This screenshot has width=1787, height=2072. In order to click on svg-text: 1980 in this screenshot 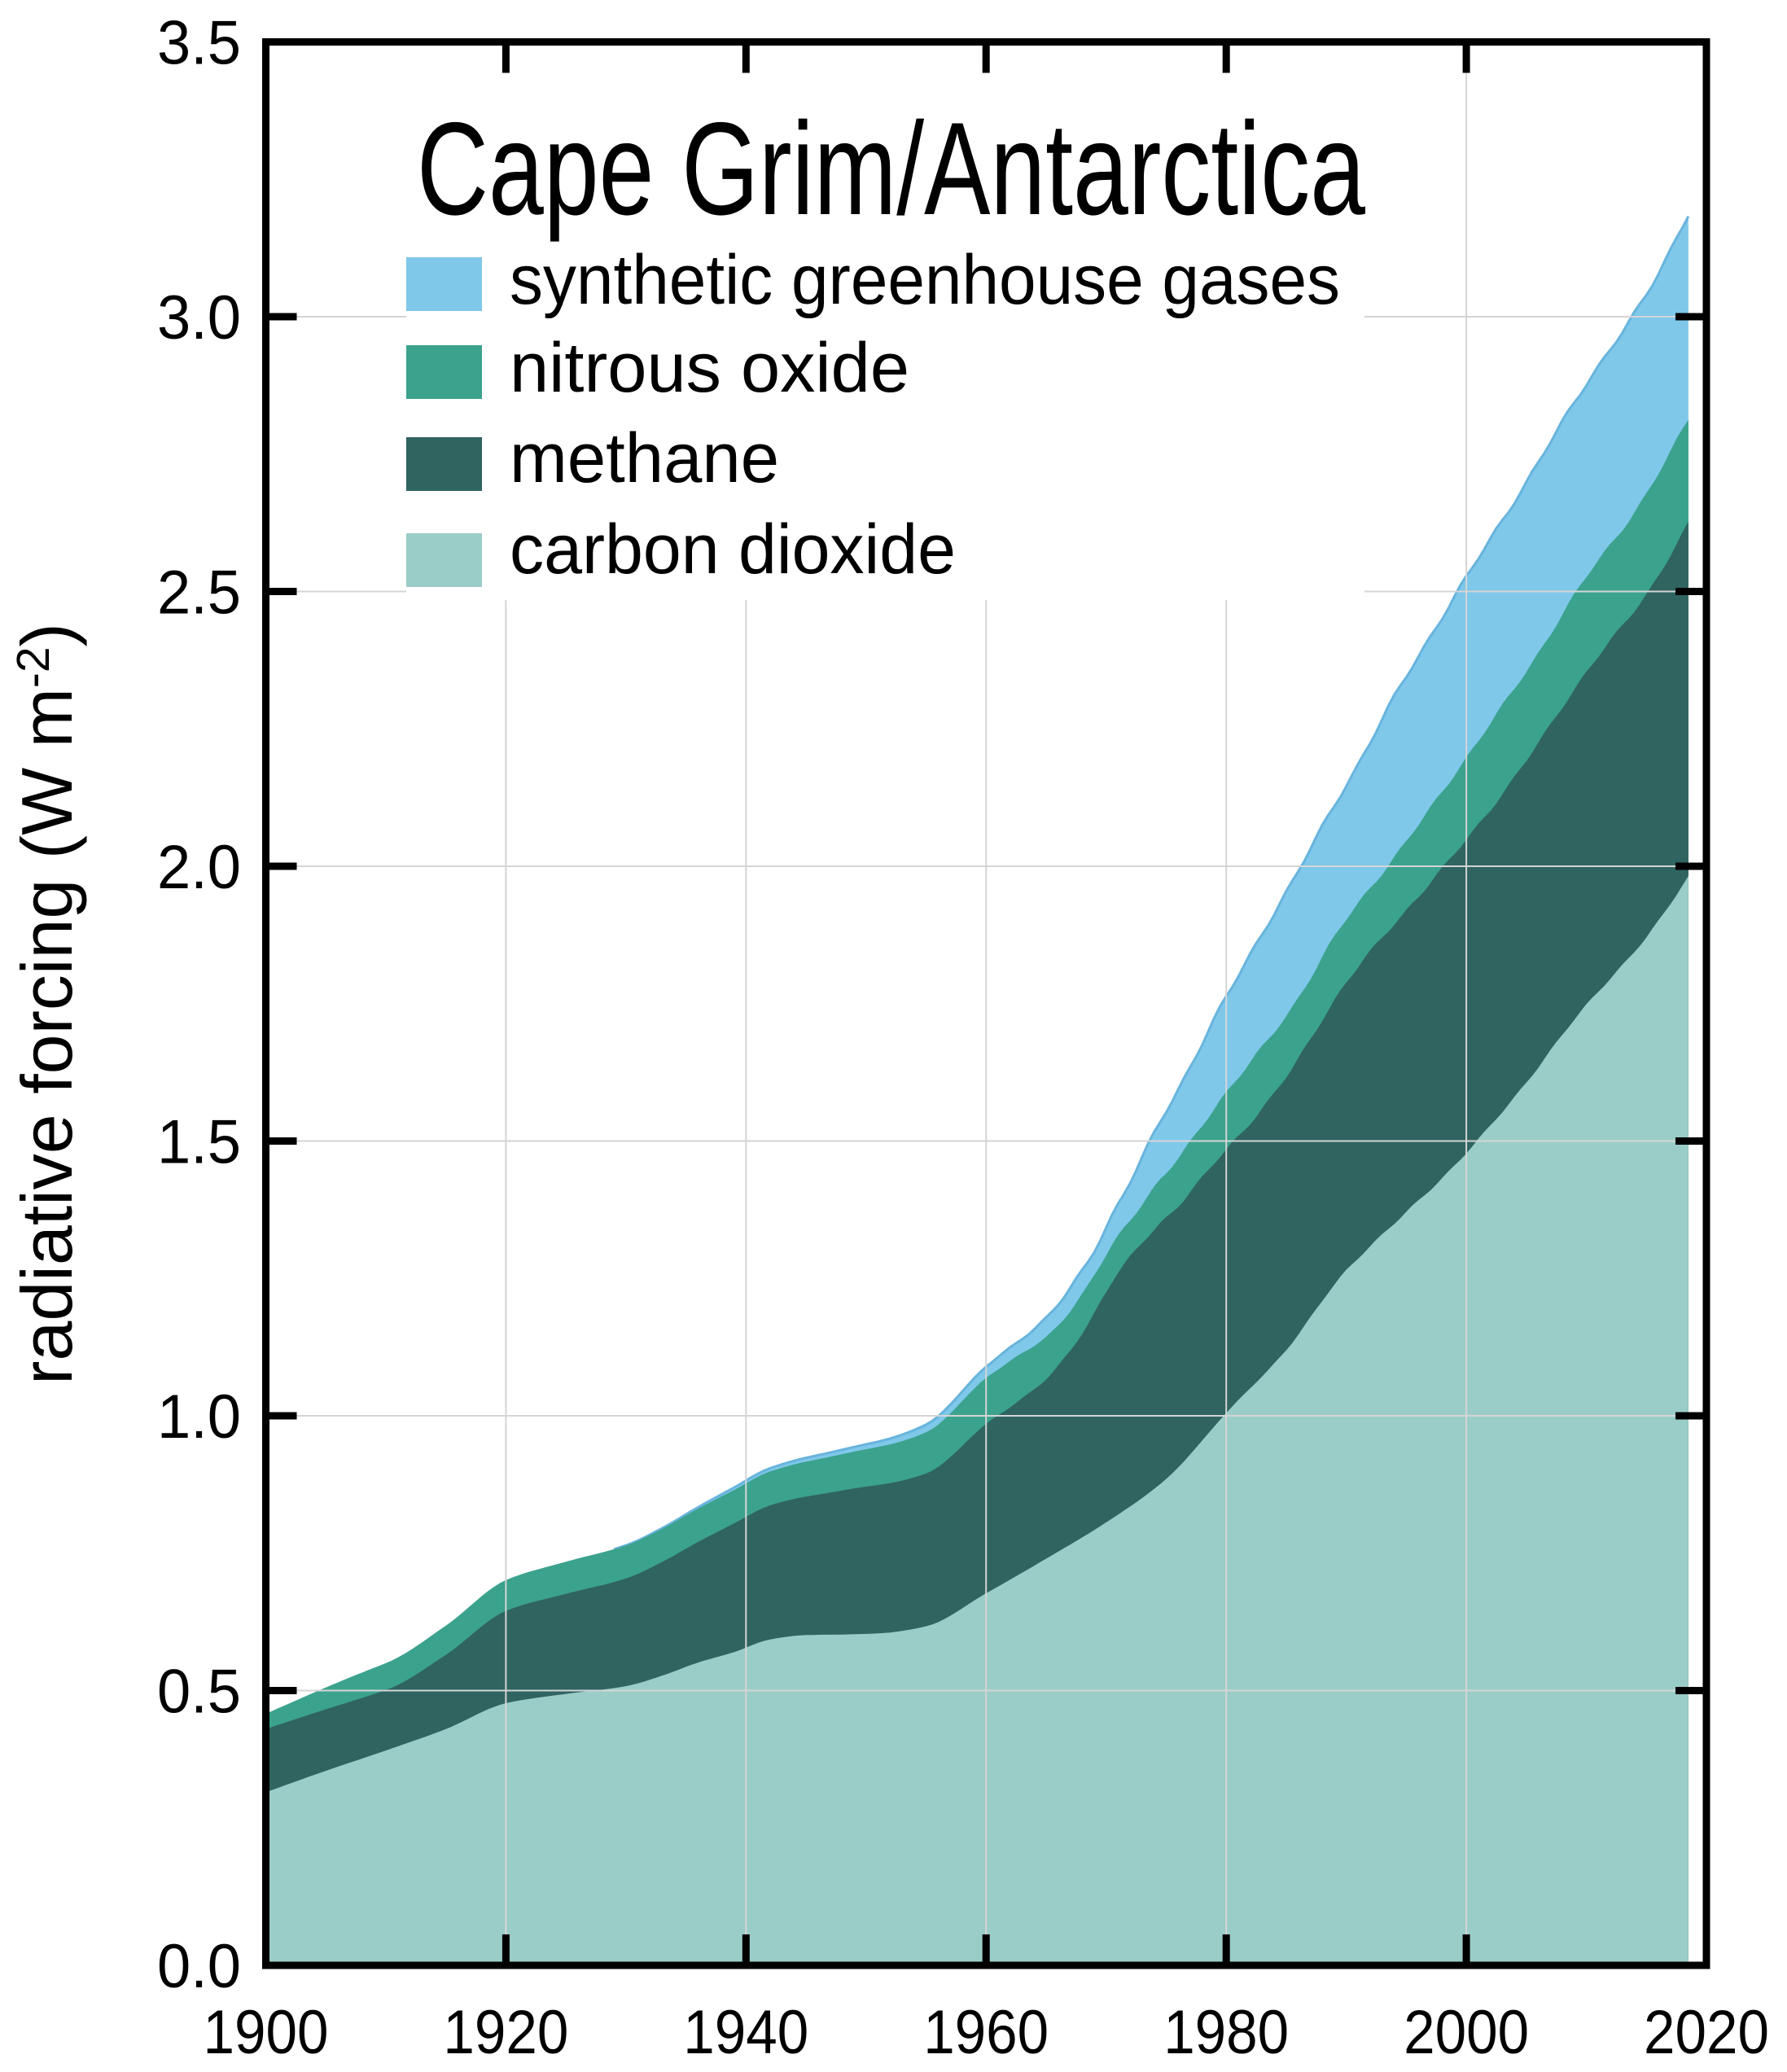, I will do `click(1226, 2033)`.